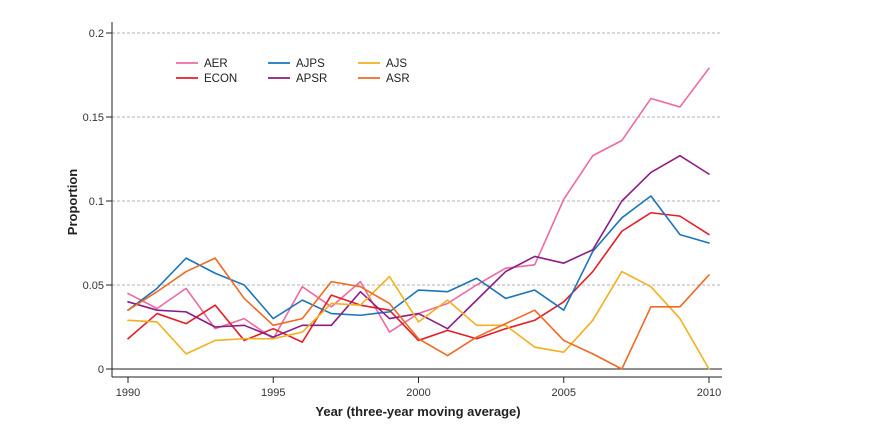  What do you see at coordinates (311, 79) in the screenshot?
I see `legend-label-apsr: APSR` at bounding box center [311, 79].